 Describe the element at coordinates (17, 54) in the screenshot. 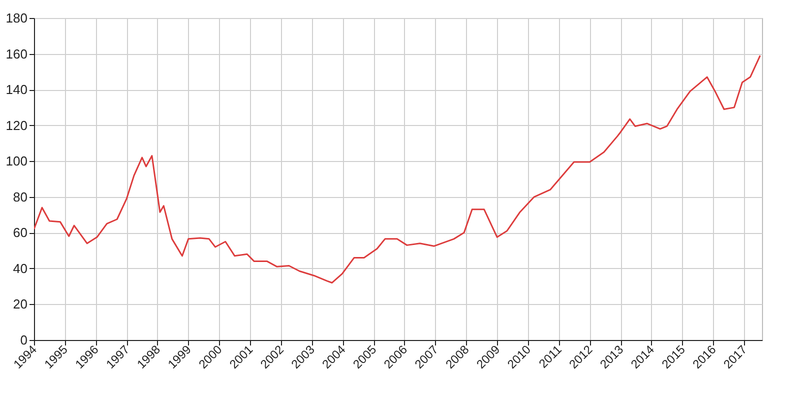

I see `y-tick-label: 160` at that location.